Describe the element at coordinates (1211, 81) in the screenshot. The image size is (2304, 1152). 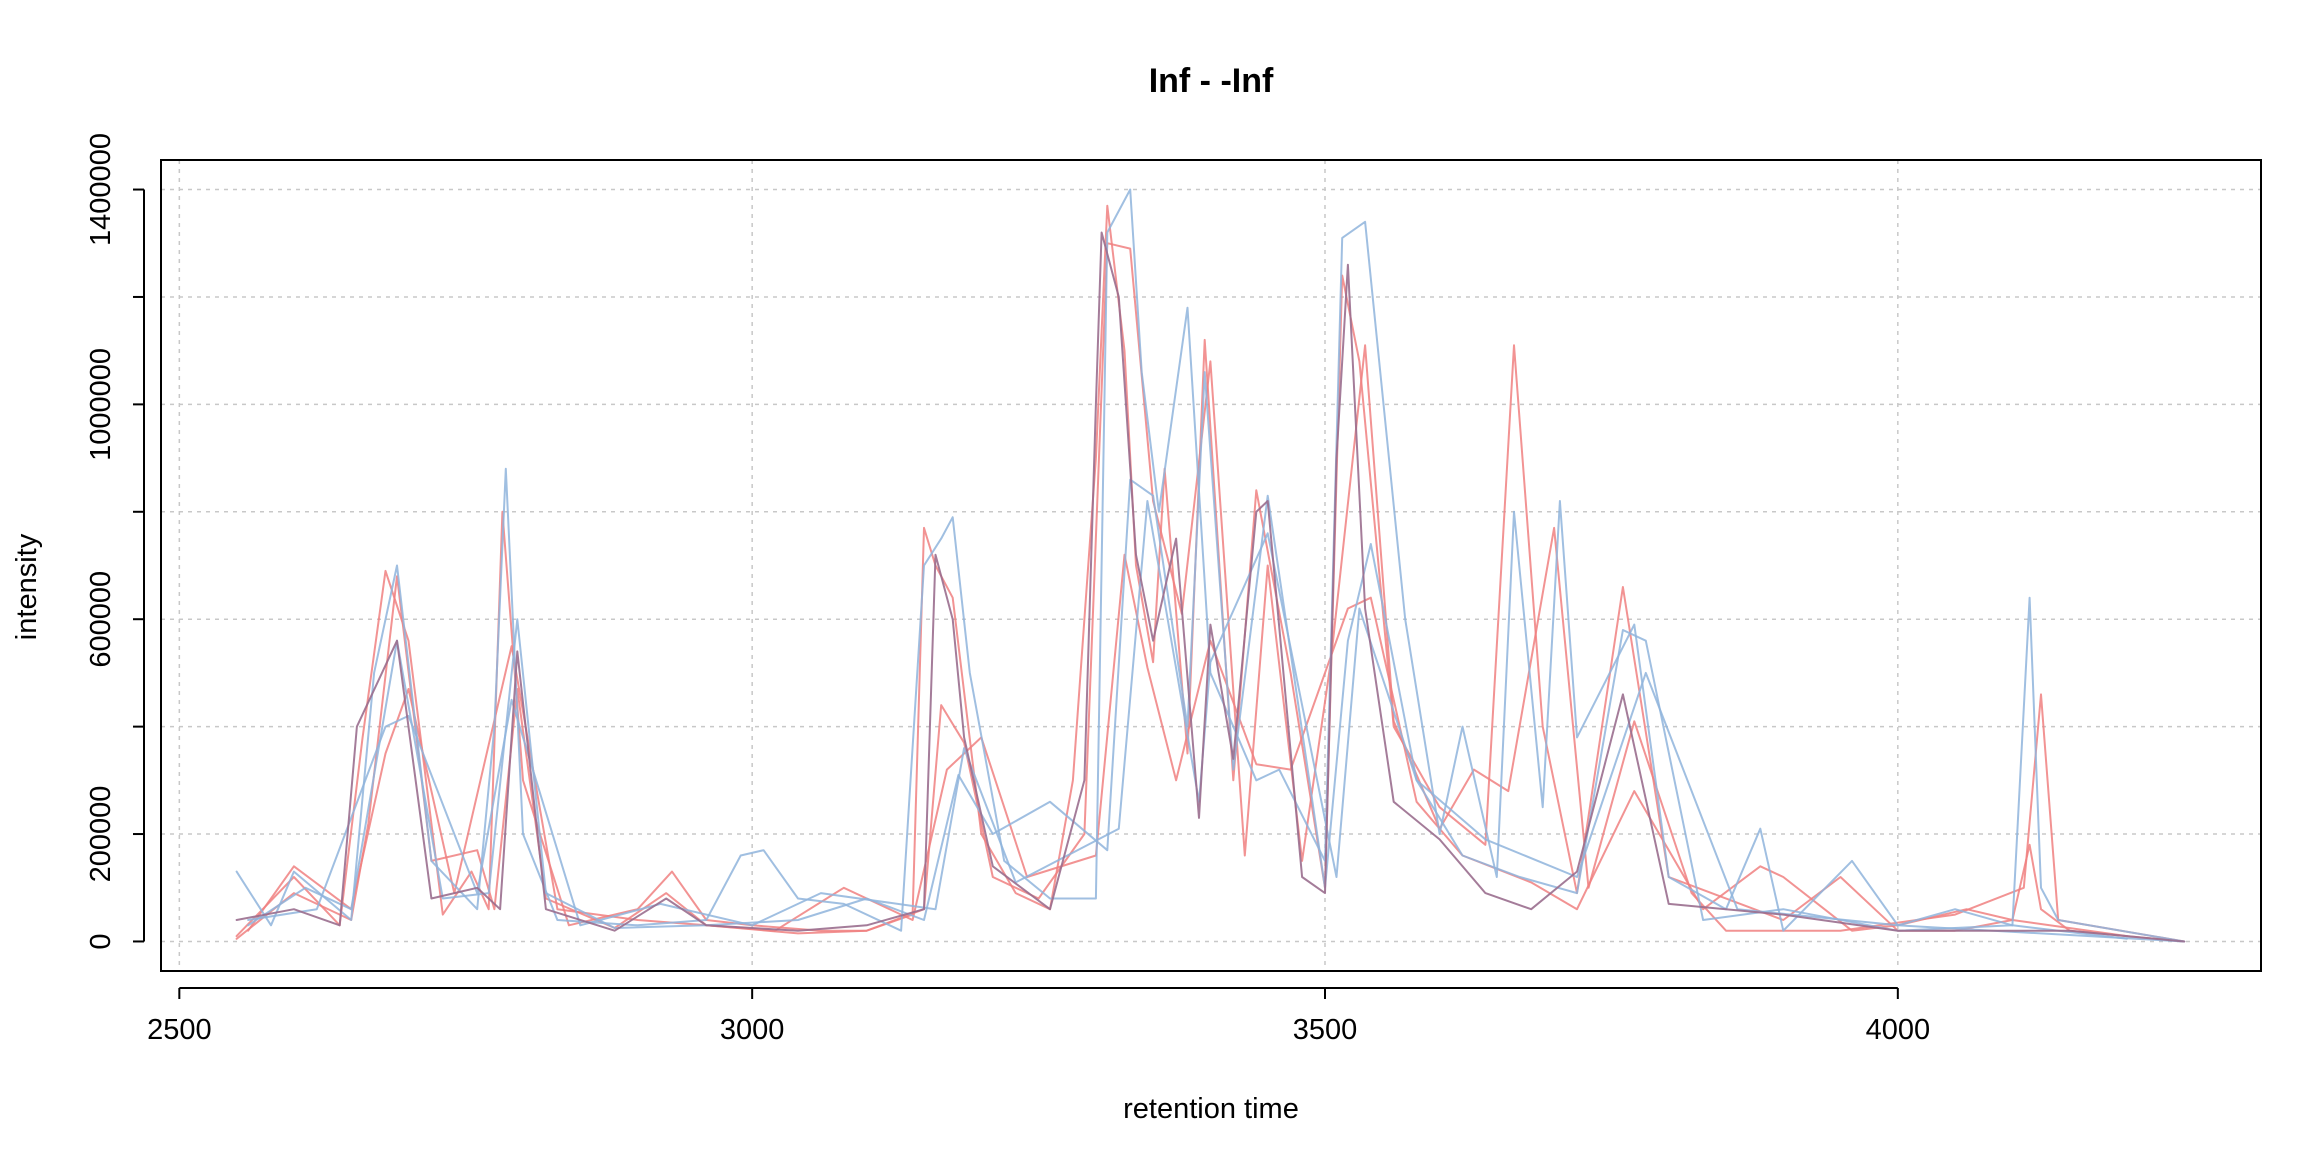
I see `chart-title: Inf - -Inf` at that location.